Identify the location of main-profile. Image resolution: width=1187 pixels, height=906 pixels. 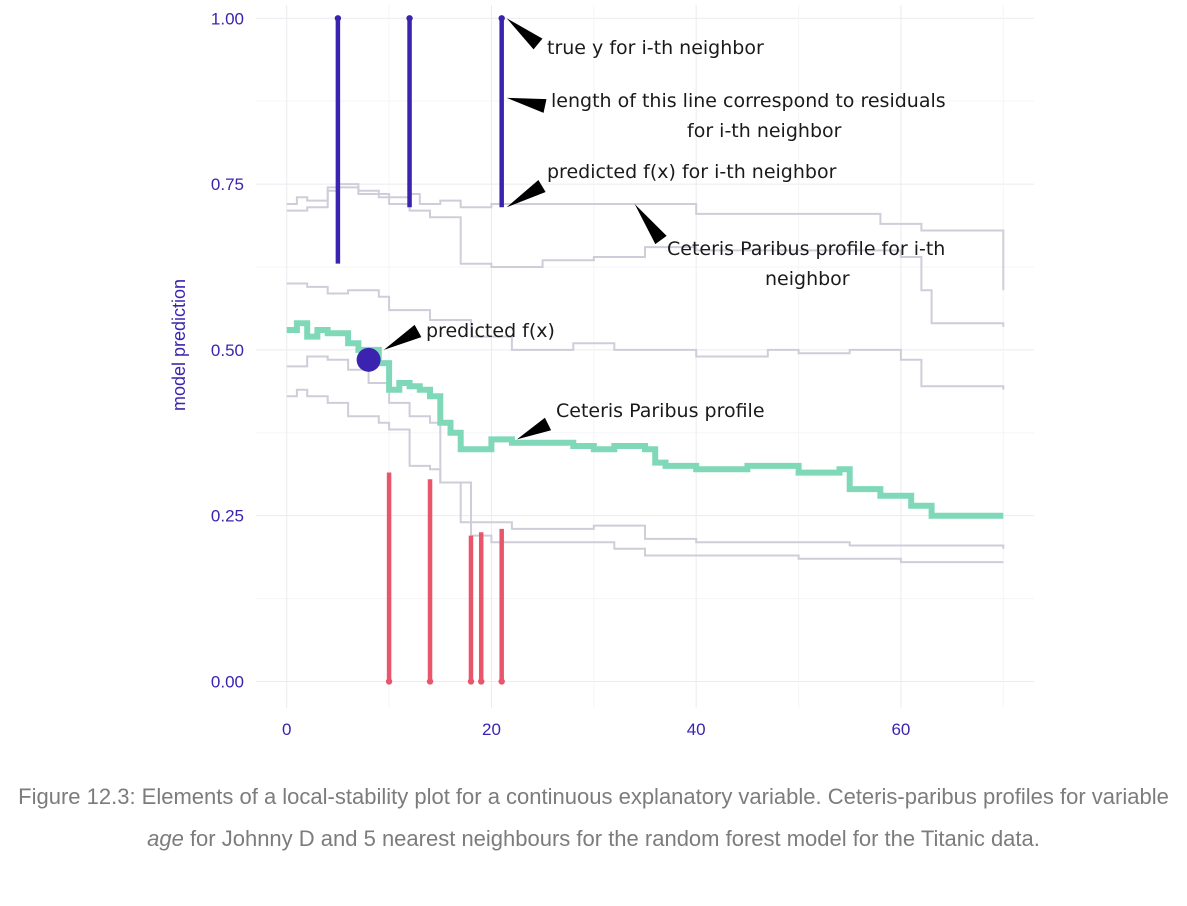
(645, 419).